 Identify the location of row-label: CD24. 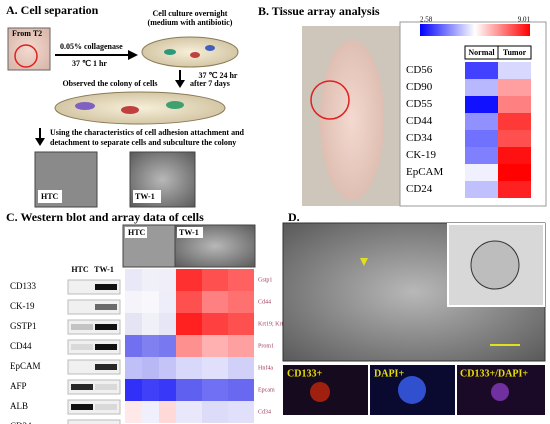
(419, 189).